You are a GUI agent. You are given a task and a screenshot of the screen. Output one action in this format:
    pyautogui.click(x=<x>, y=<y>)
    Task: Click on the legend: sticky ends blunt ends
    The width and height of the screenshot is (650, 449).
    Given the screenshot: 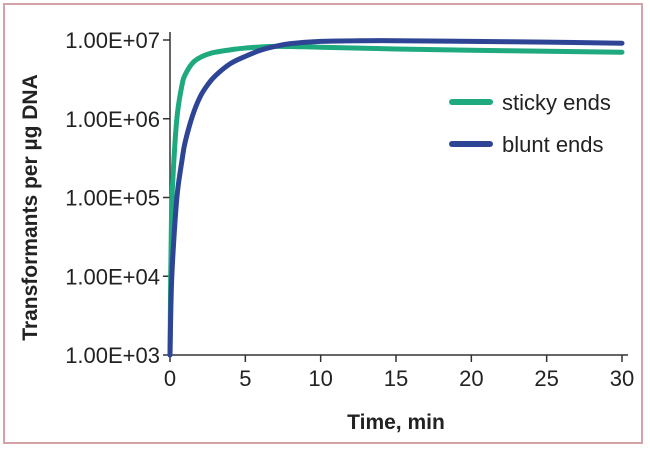 What is the action you would take?
    pyautogui.click(x=530, y=123)
    